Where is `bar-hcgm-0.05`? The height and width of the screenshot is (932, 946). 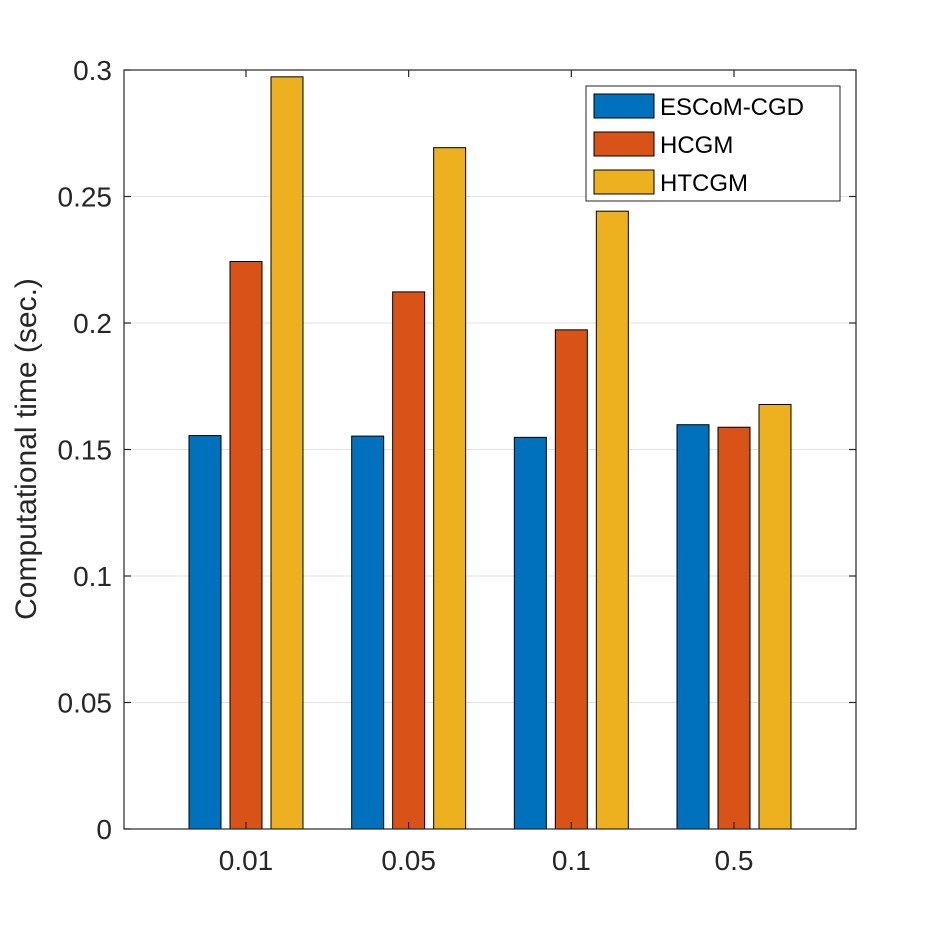
bar-hcgm-0.05 is located at coordinates (409, 560).